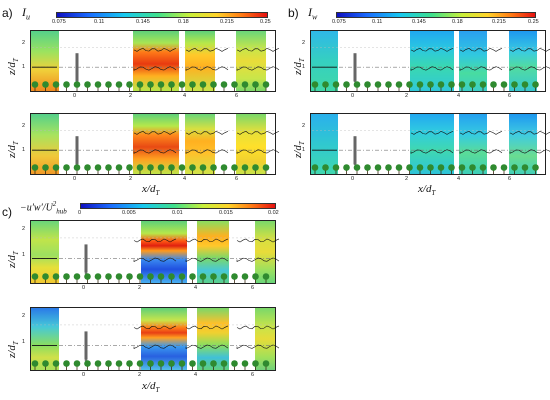  What do you see at coordinates (265, 22) in the screenshot?
I see `colorbar-tick: 0.25` at bounding box center [265, 22].